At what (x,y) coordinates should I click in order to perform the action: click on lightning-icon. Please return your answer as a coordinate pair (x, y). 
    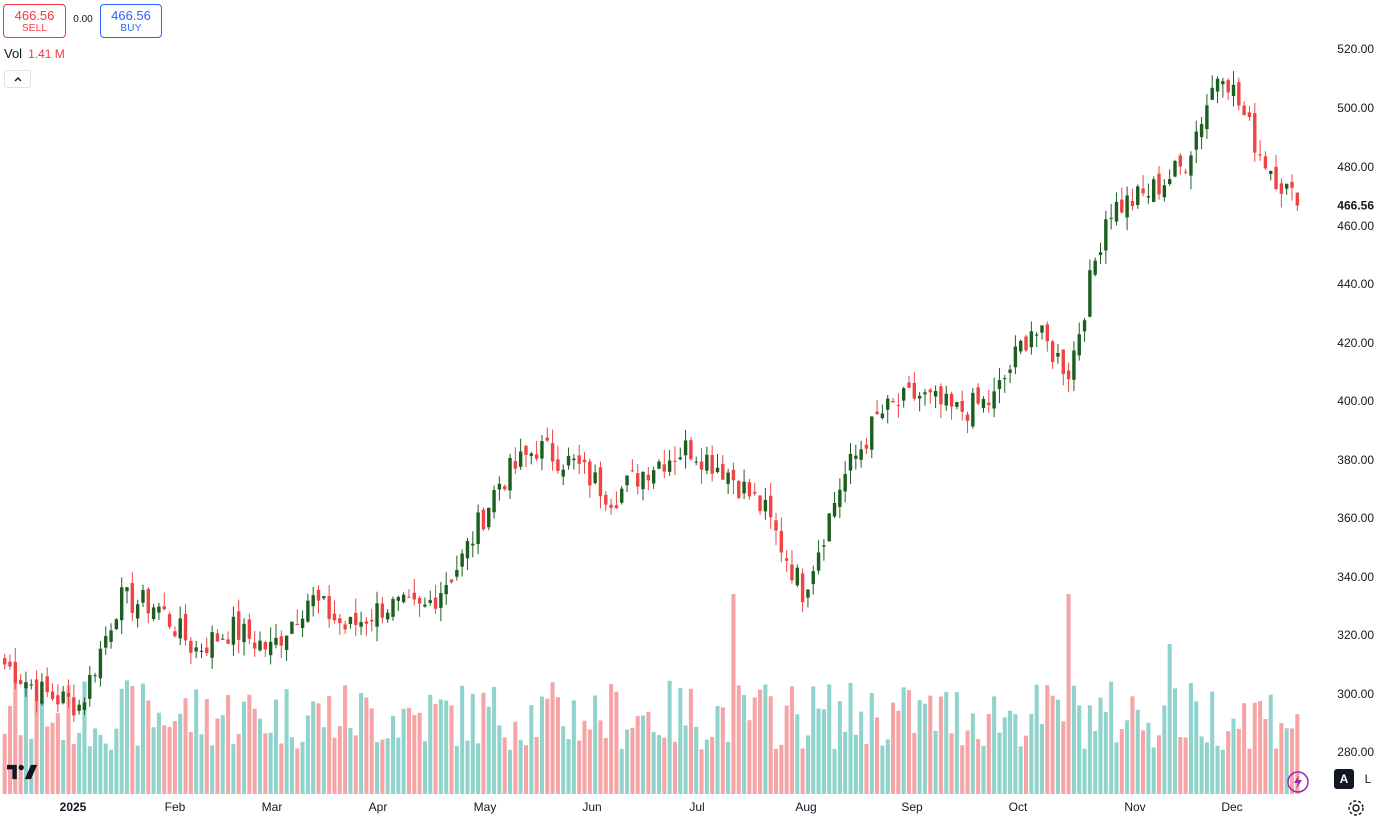
    Looking at the image, I should click on (1298, 782).